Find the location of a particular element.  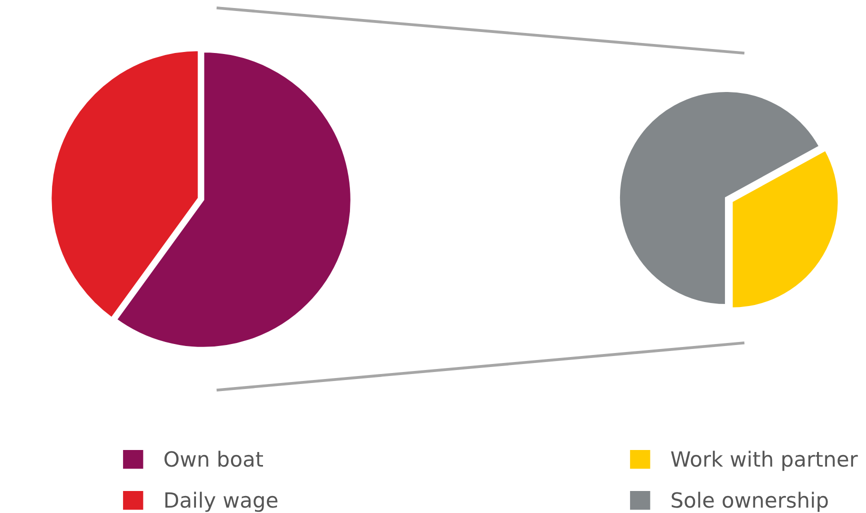

legend-label: Daily wage is located at coordinates (221, 502).